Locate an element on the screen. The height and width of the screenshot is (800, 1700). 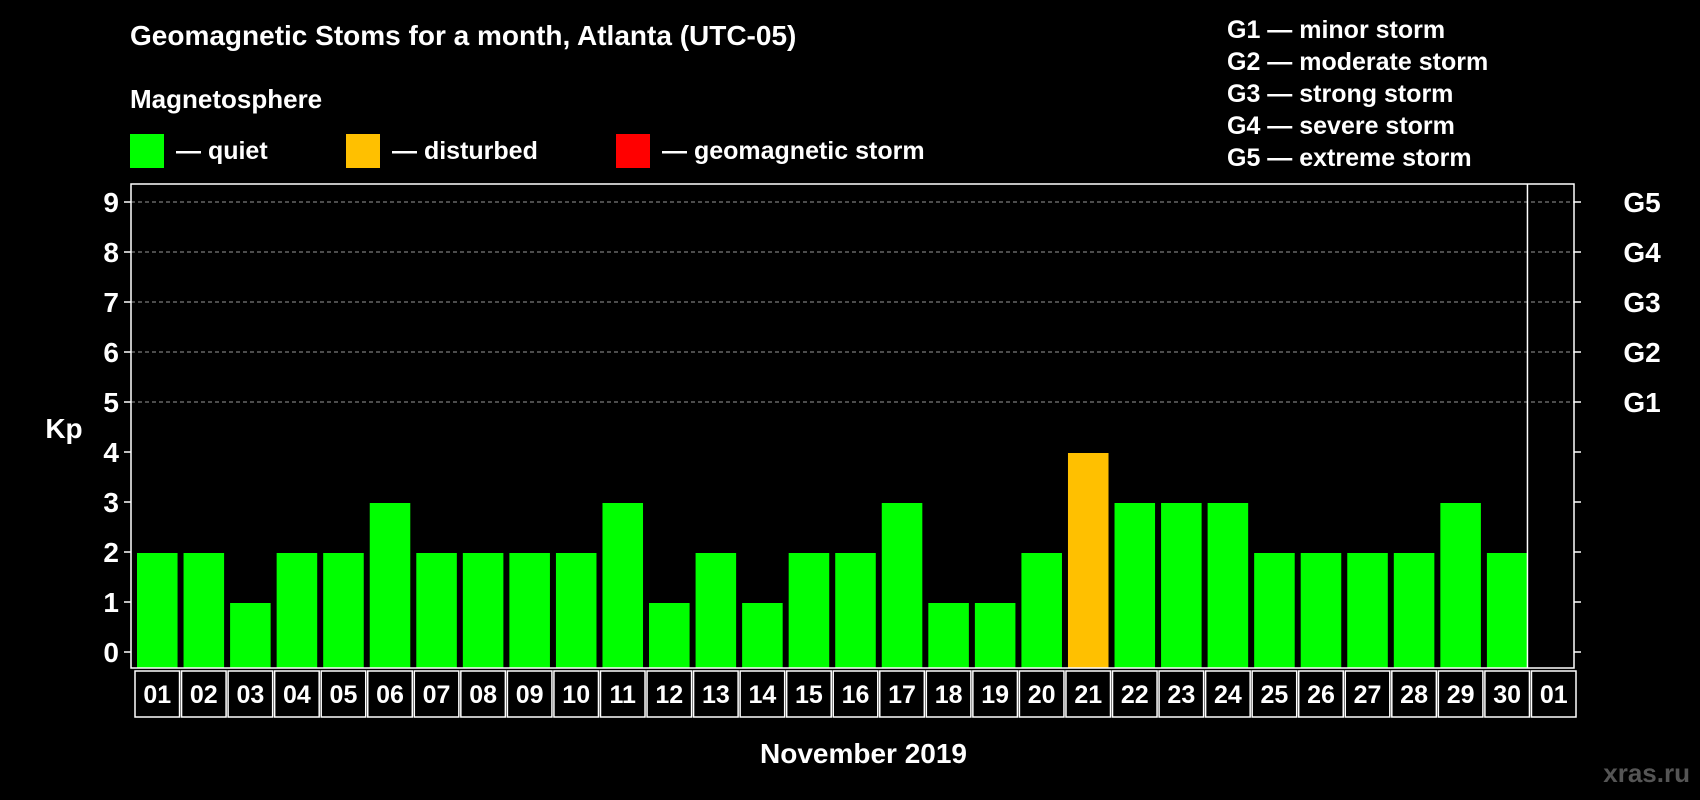
legend-swatch-quiet is located at coordinates (147, 151).